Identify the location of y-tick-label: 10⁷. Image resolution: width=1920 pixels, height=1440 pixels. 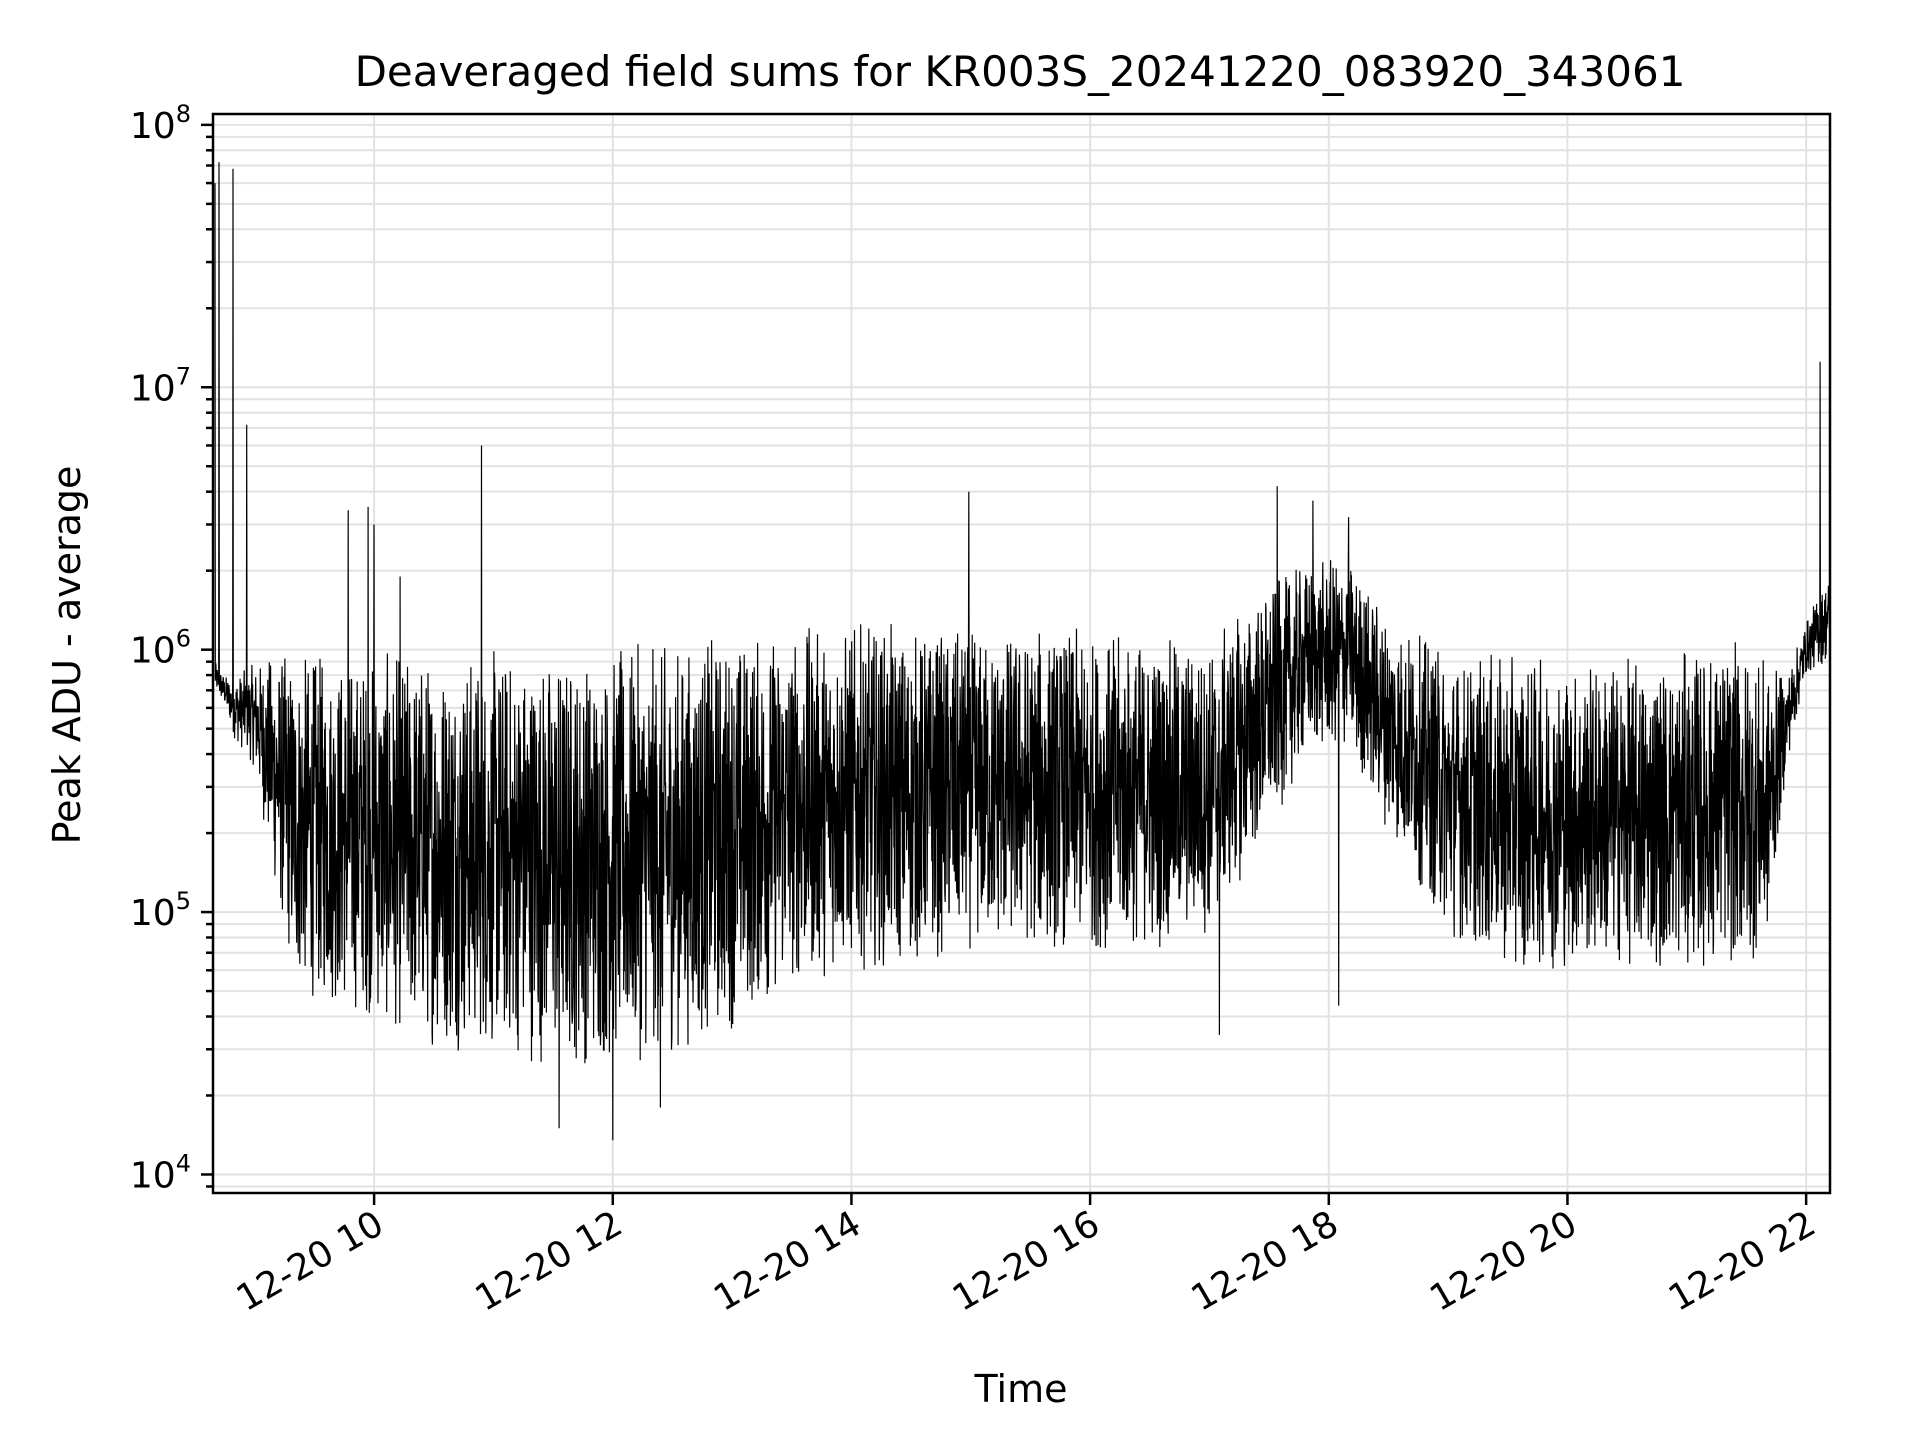
(160, 385).